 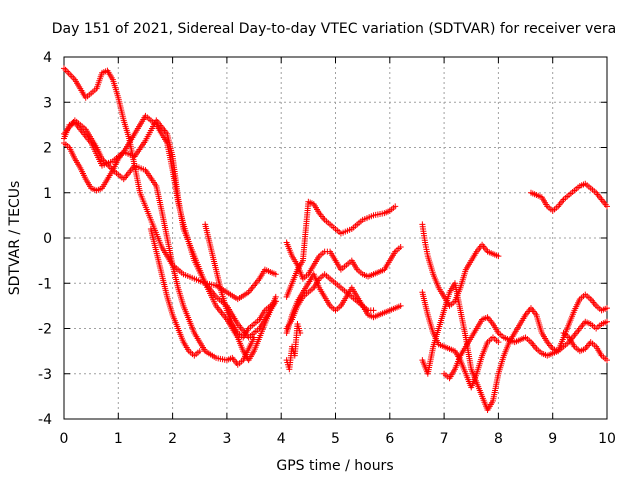 What do you see at coordinates (585, 347) in the screenshot?
I see `series-pass-q` at bounding box center [585, 347].